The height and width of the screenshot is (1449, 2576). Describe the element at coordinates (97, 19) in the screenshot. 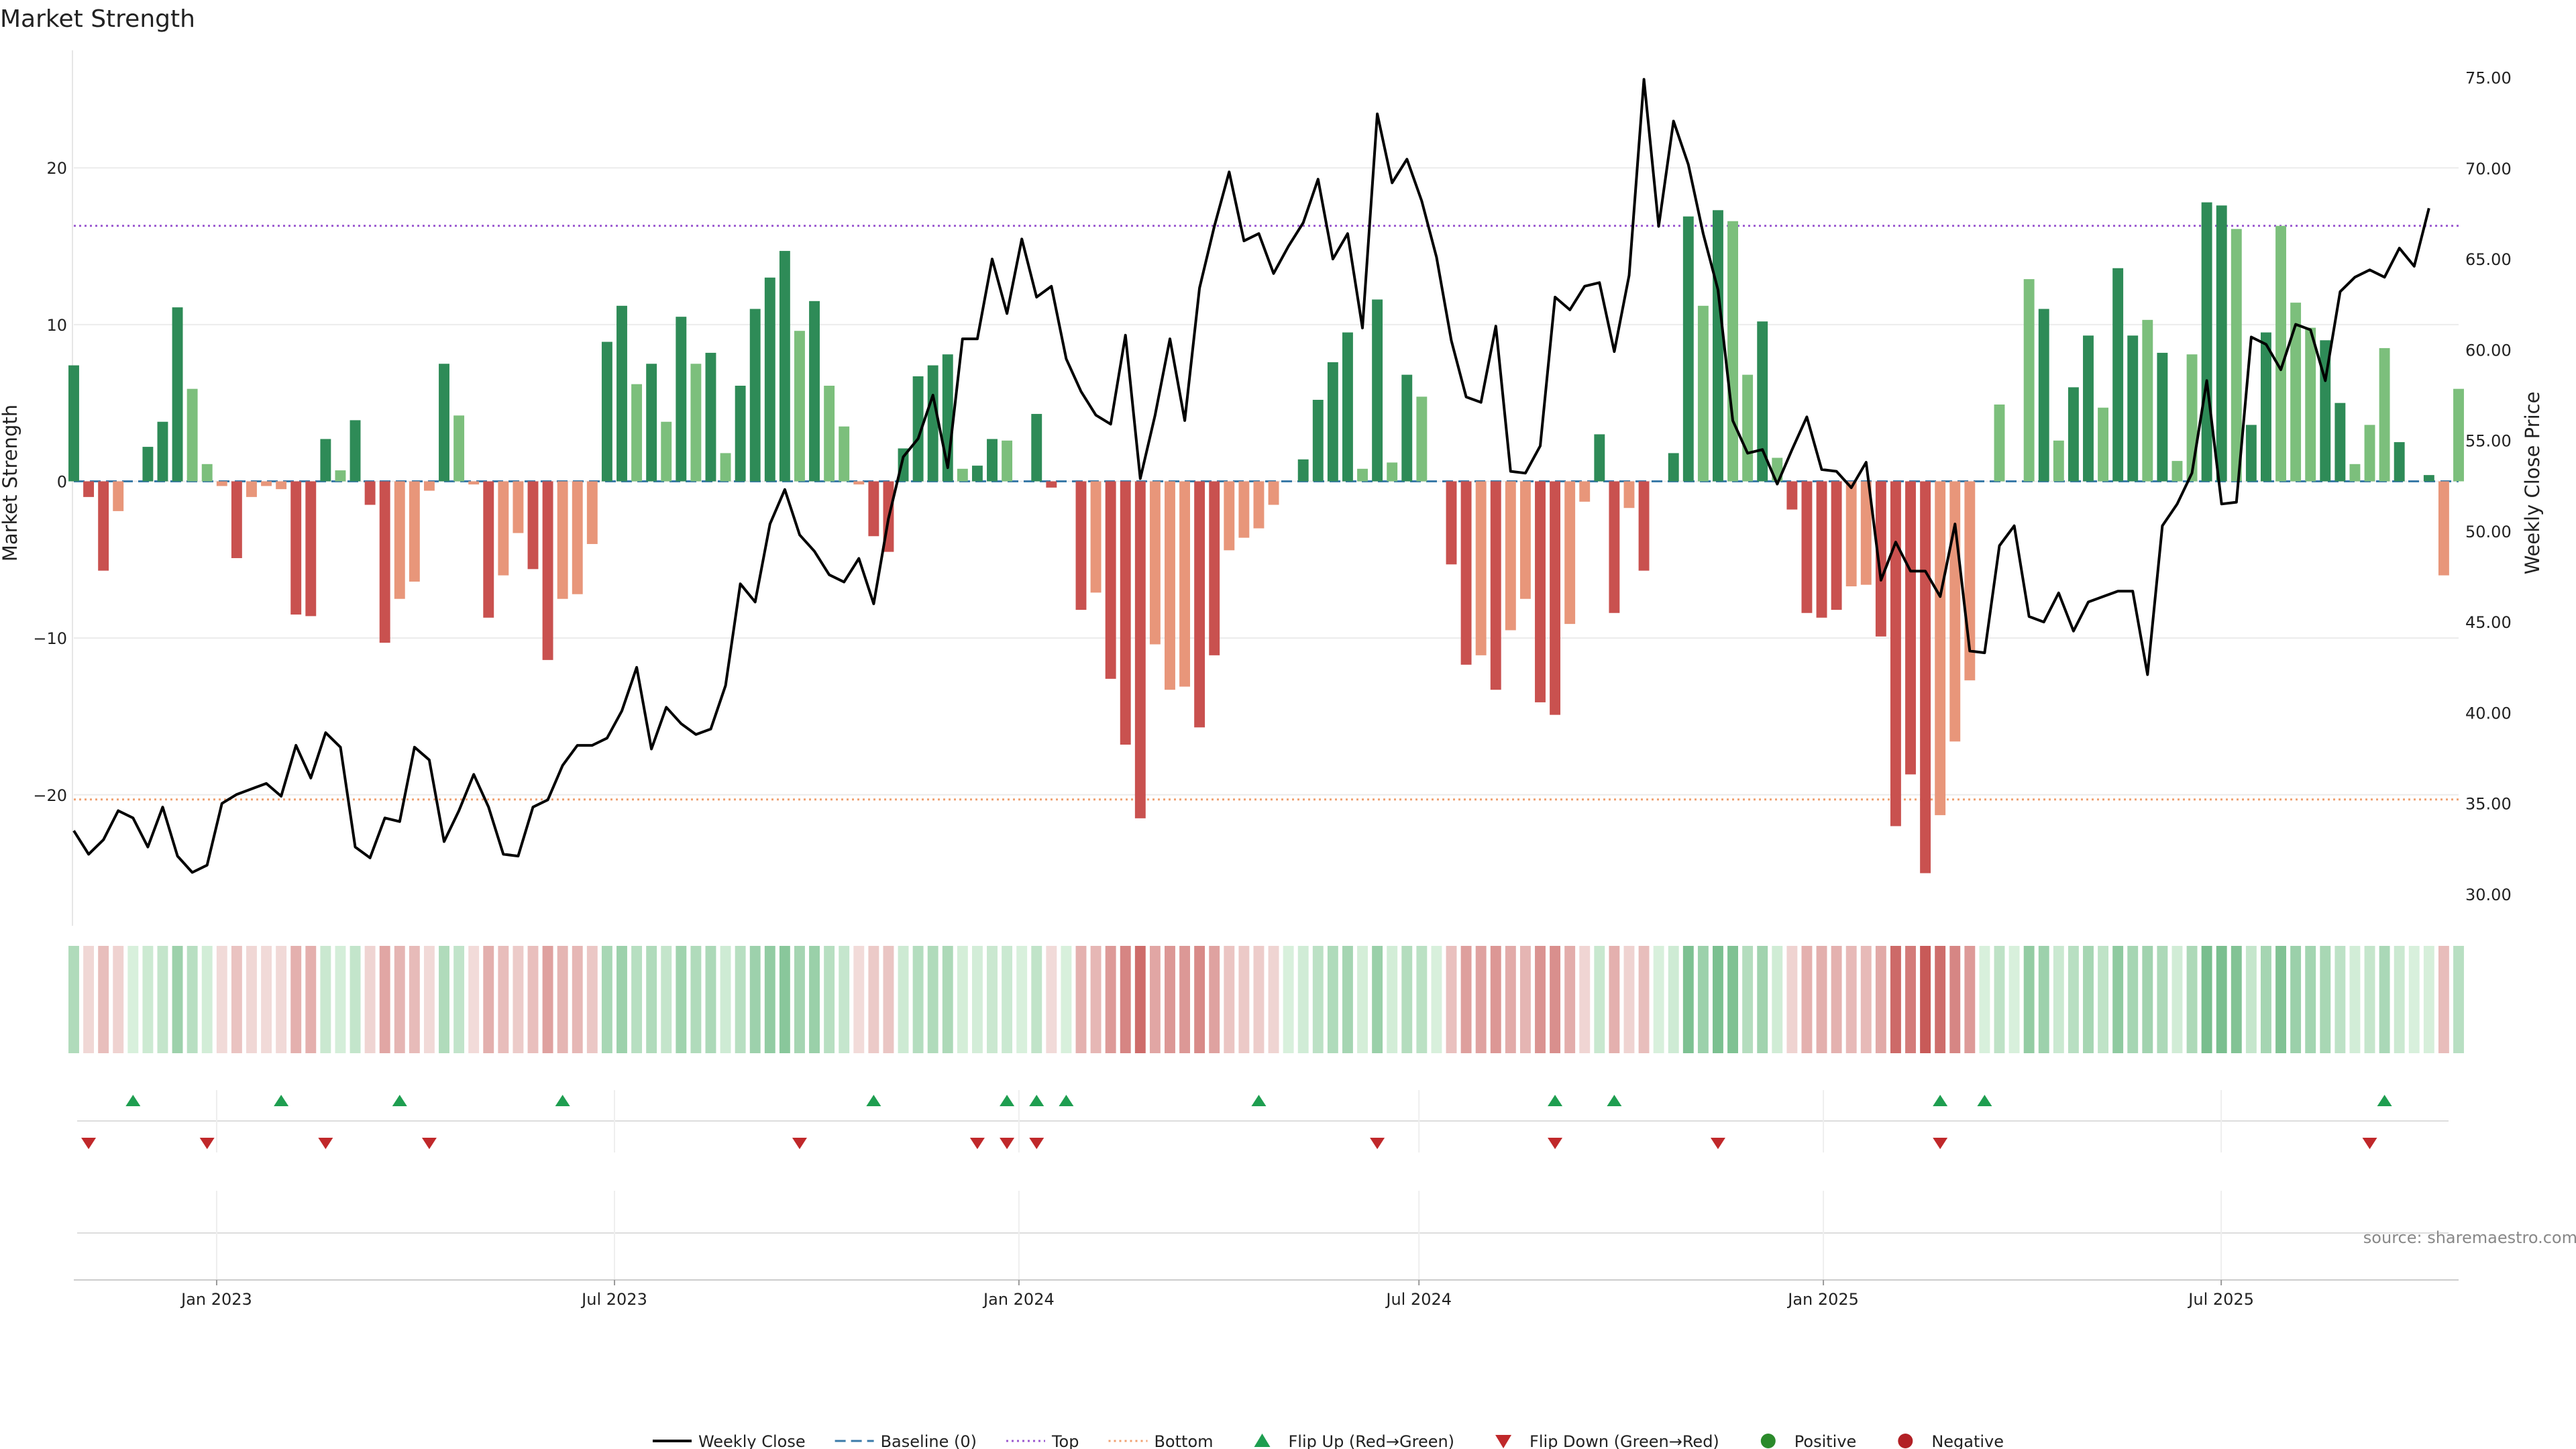

I see `chart-title: Market Strength` at that location.